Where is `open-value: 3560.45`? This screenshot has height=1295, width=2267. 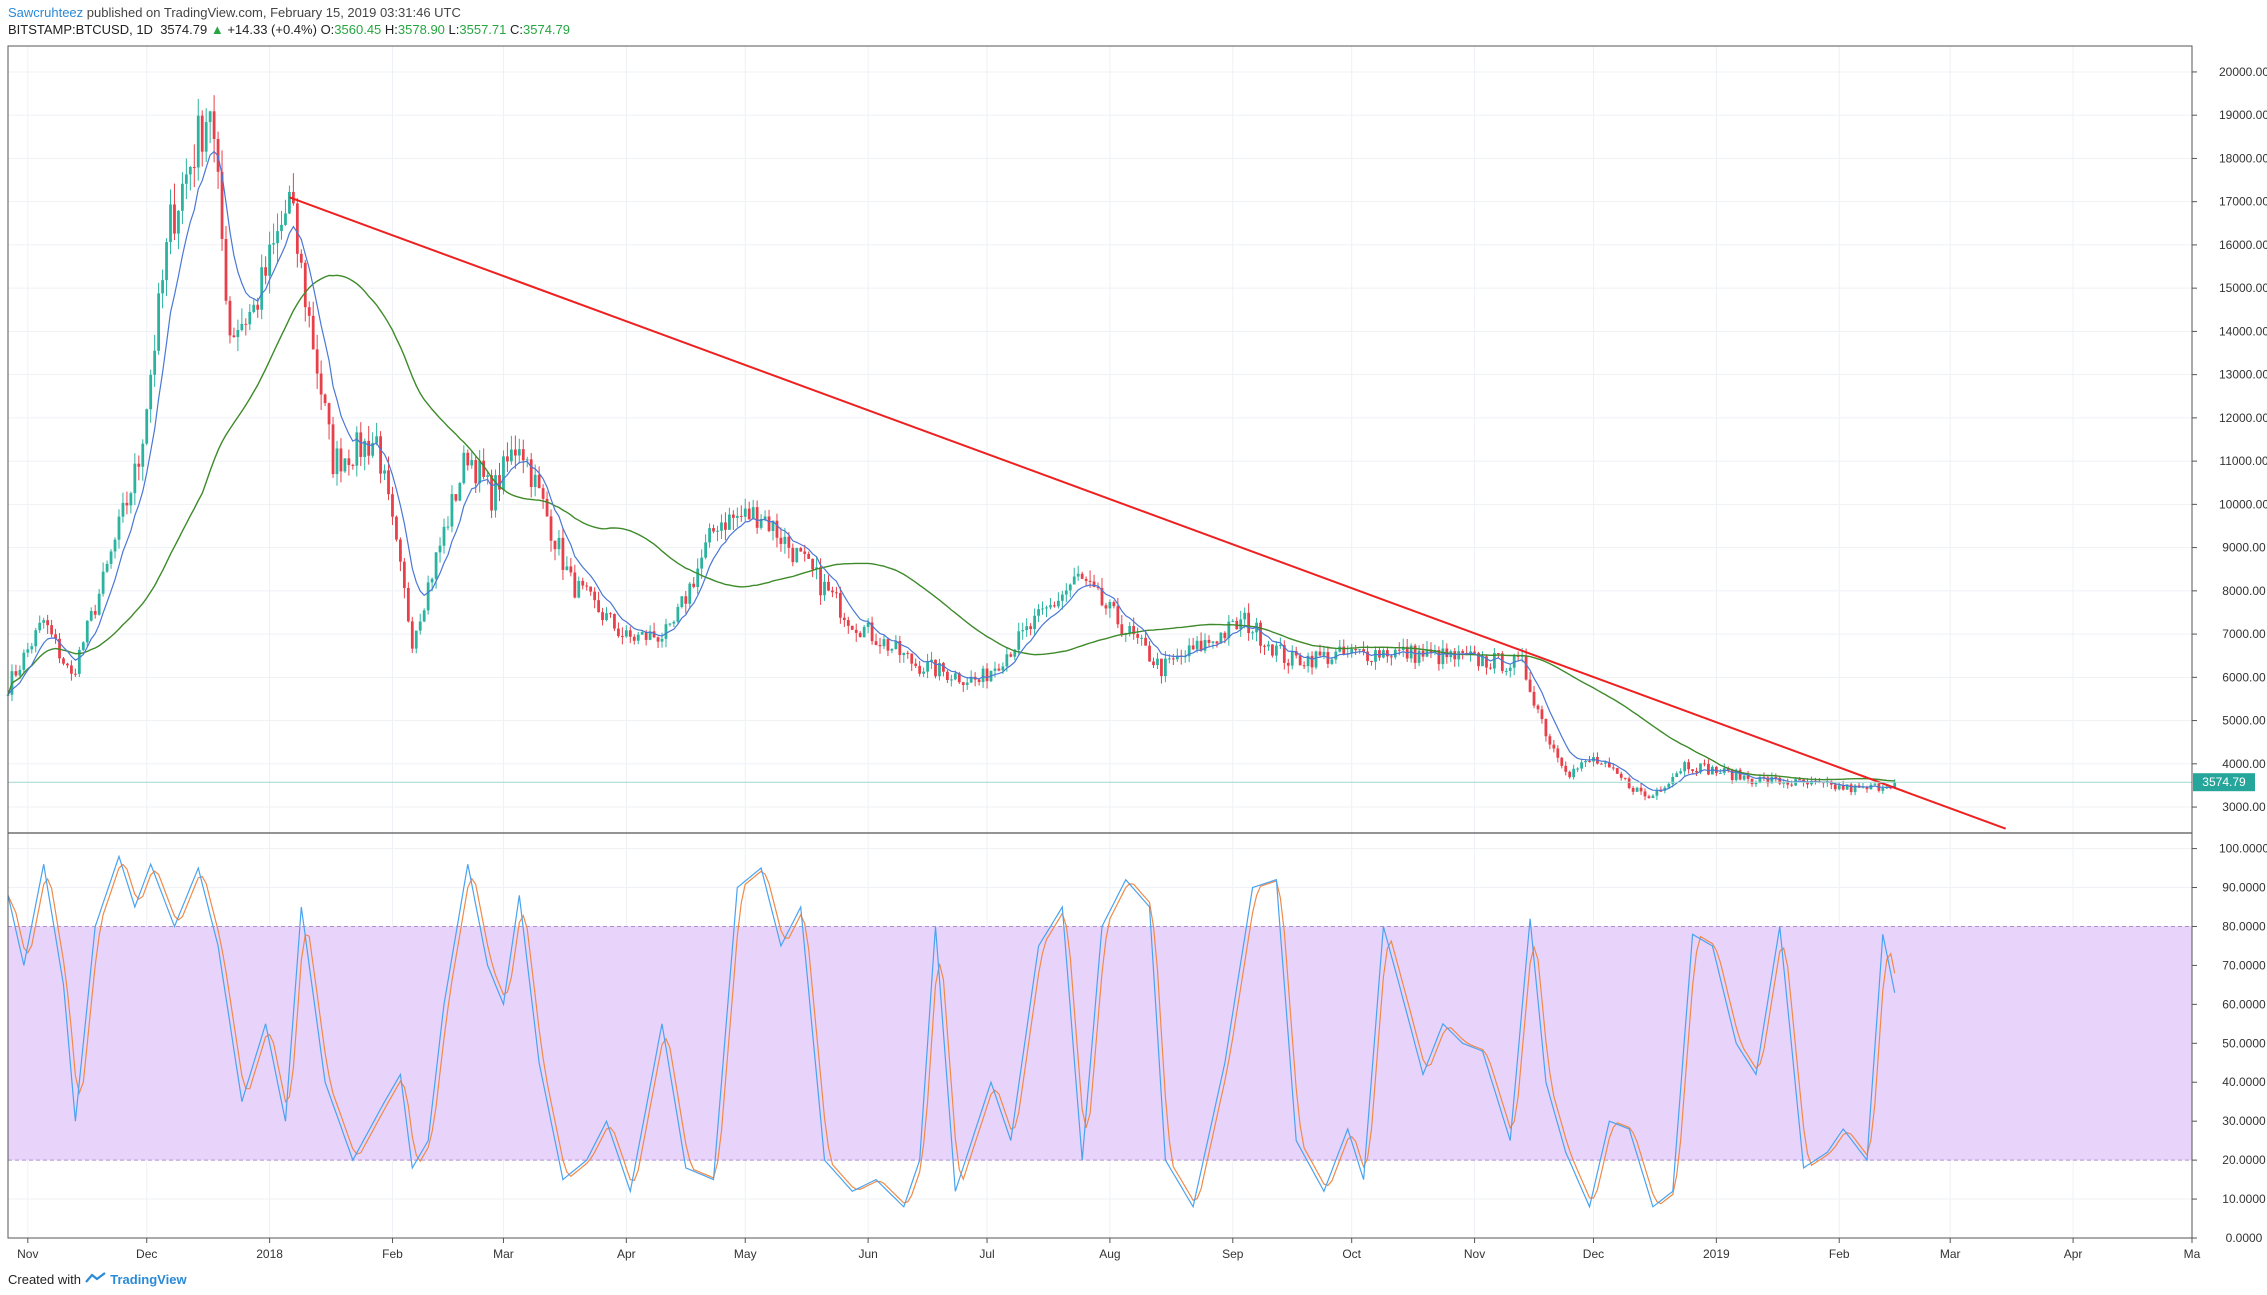
open-value: 3560.45 is located at coordinates (358, 29).